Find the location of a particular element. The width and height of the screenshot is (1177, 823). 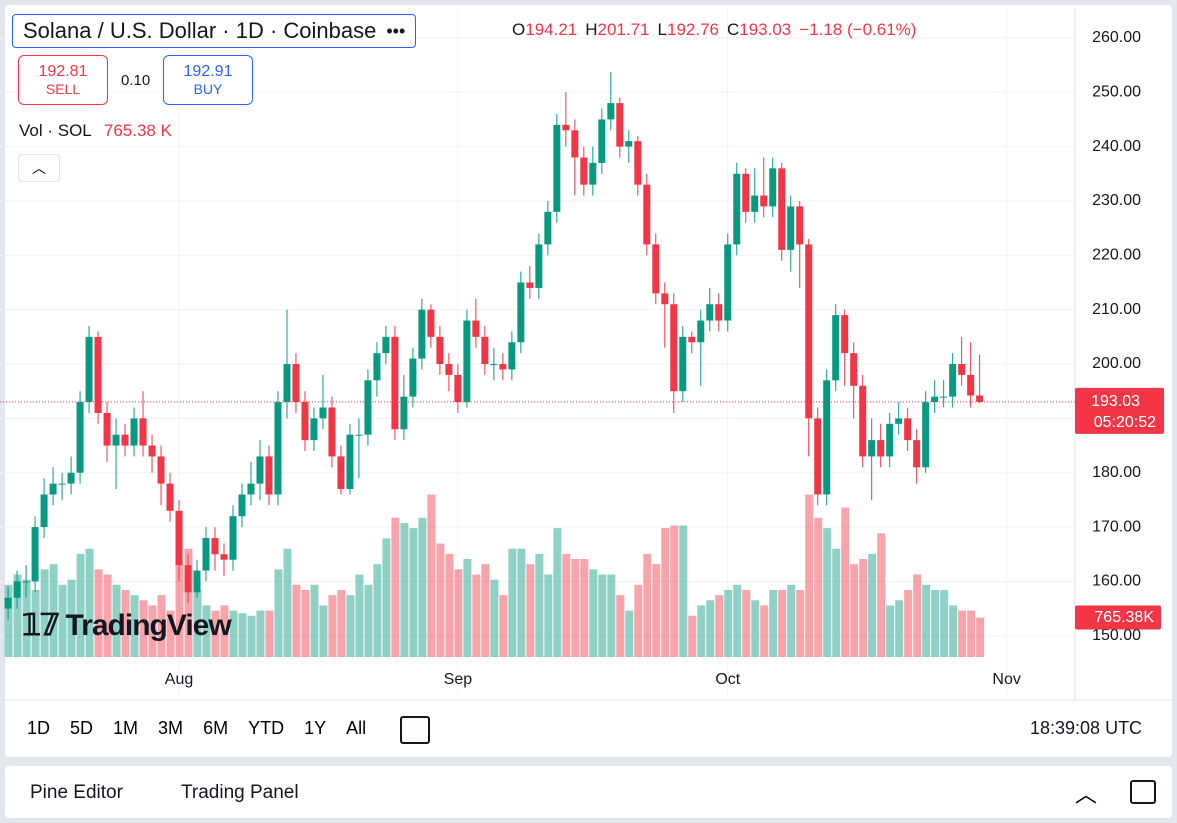

tab: Pine Editor is located at coordinates (76, 792).